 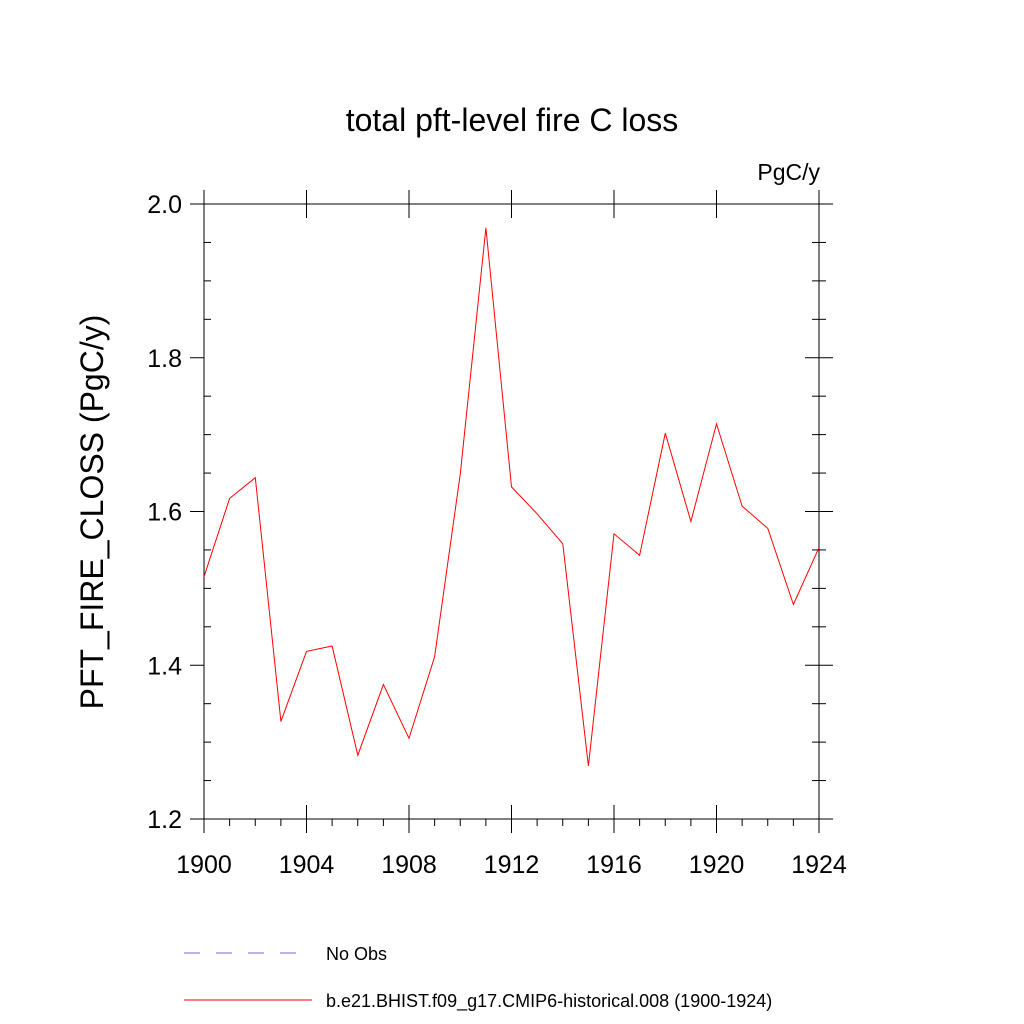 I want to click on x-tick-labels: 1900 1904 1908 1912 1916 1920 1924, so click(x=511, y=865).